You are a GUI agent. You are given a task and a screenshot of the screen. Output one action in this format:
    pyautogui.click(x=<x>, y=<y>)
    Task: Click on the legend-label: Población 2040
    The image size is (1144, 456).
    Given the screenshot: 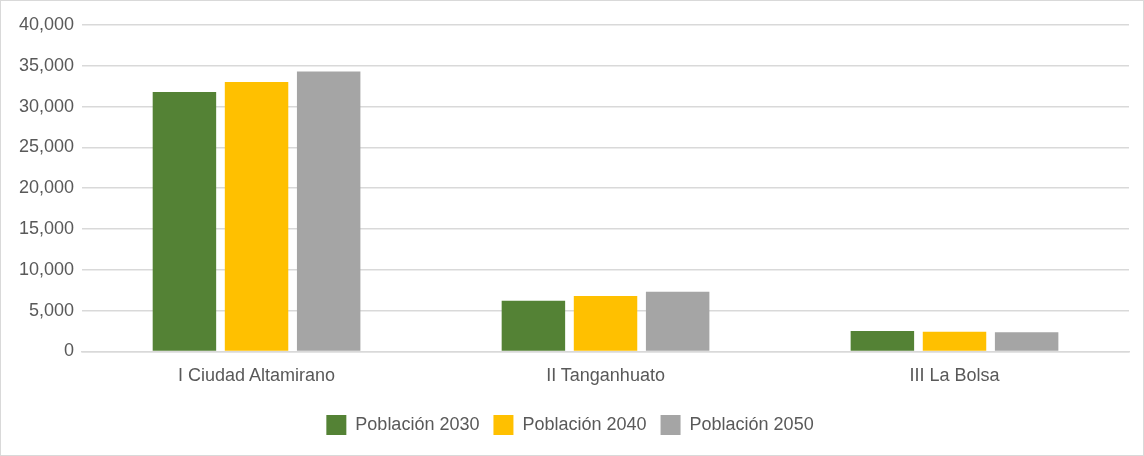 What is the action you would take?
    pyautogui.click(x=584, y=423)
    